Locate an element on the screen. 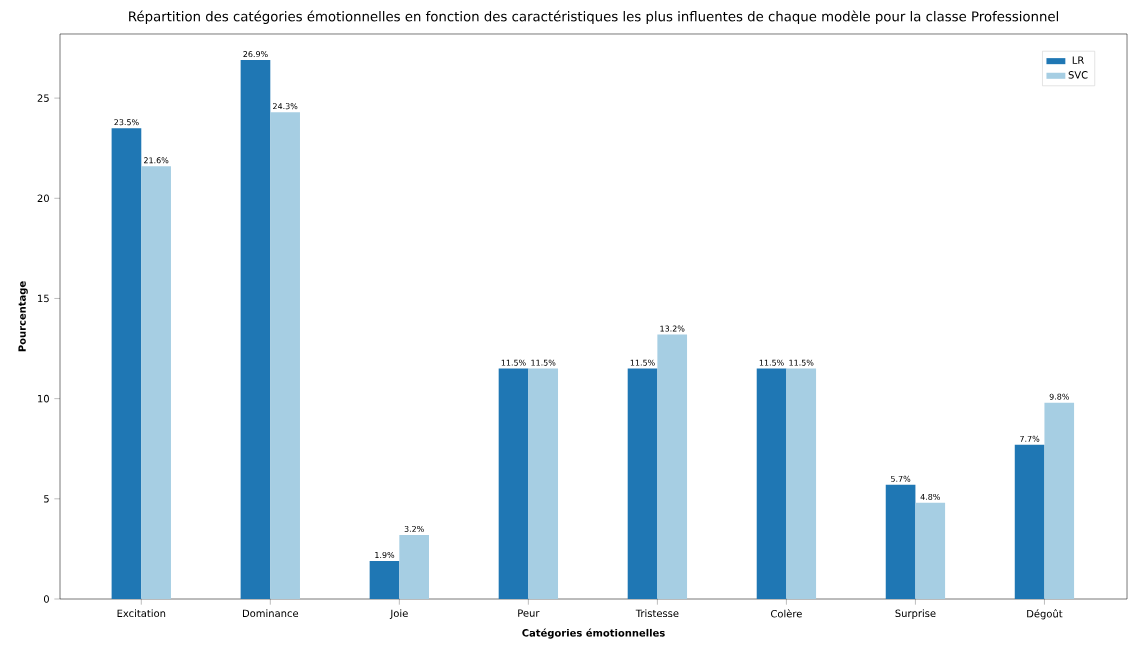 This screenshot has width=1134, height=646. legend-label: LR is located at coordinates (1078, 60).